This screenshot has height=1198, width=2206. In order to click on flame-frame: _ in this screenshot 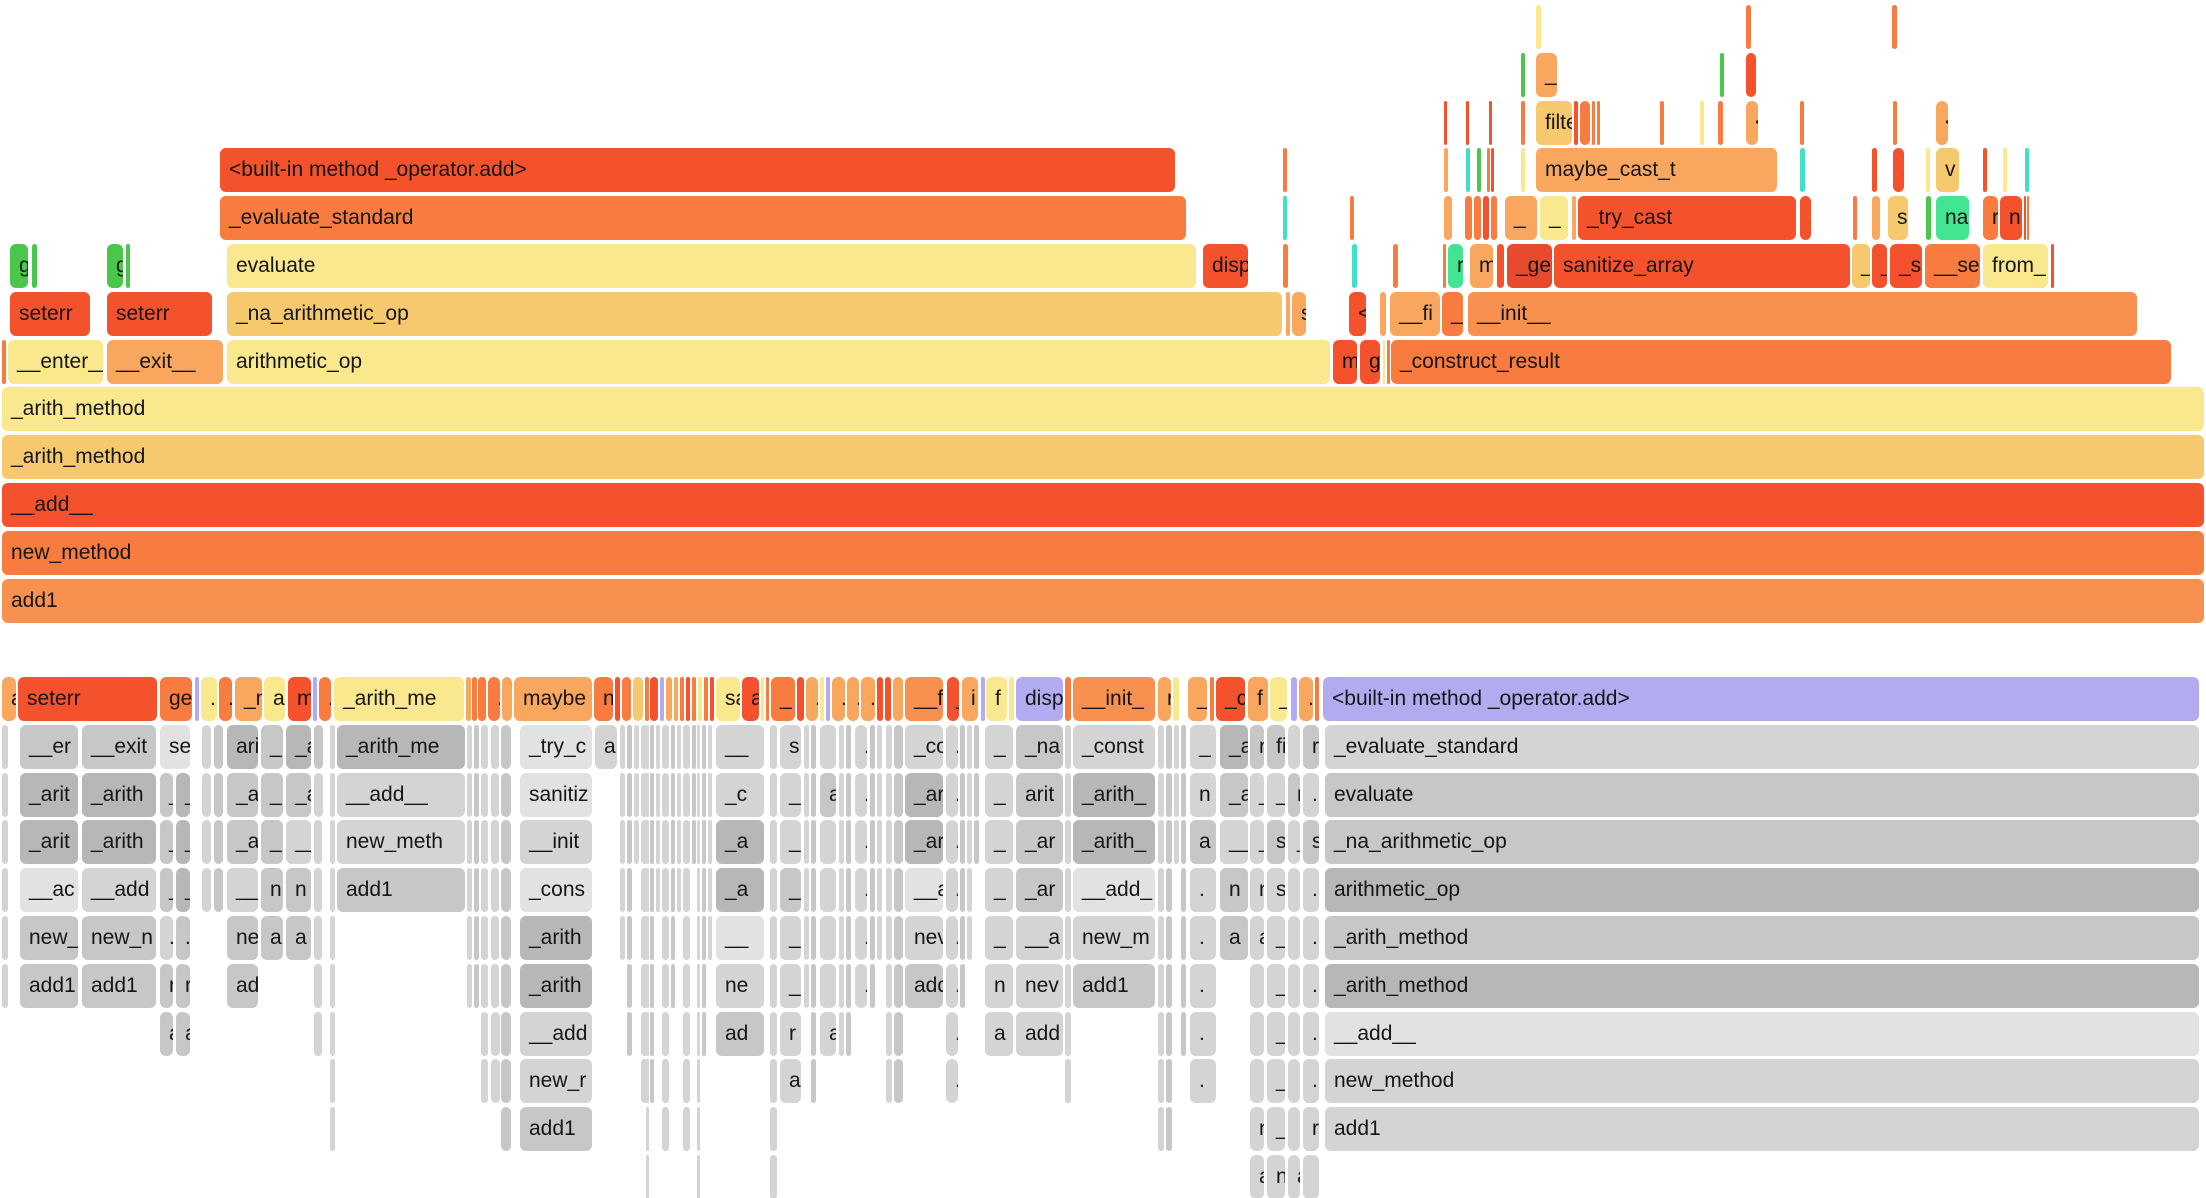, I will do `click(1861, 266)`.